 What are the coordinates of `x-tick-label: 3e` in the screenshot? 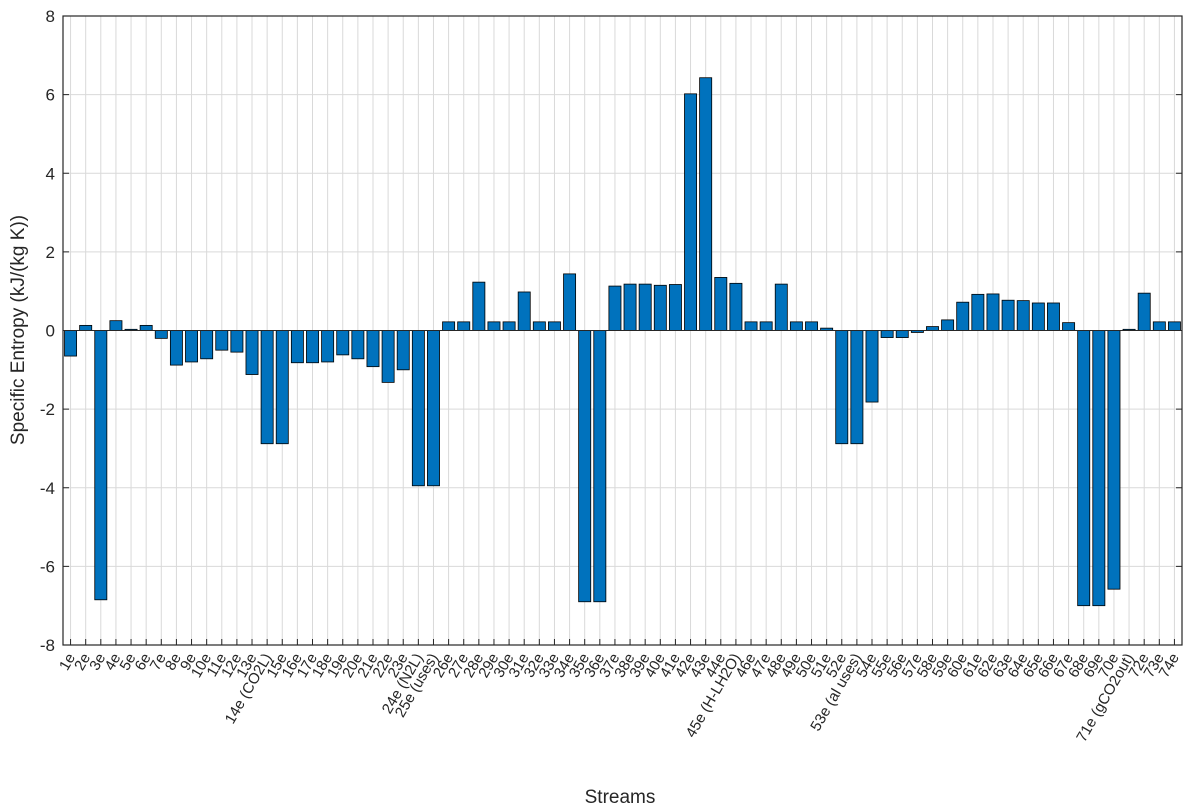 It's located at (97, 662).